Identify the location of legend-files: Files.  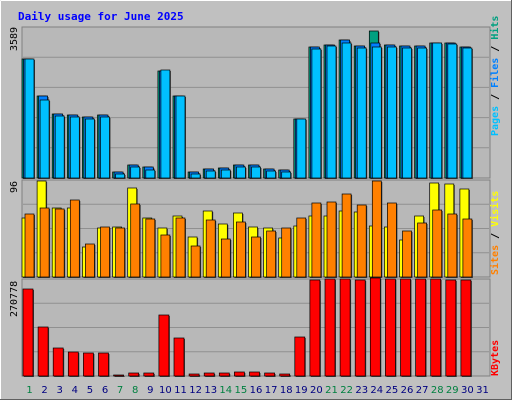
(495, 73).